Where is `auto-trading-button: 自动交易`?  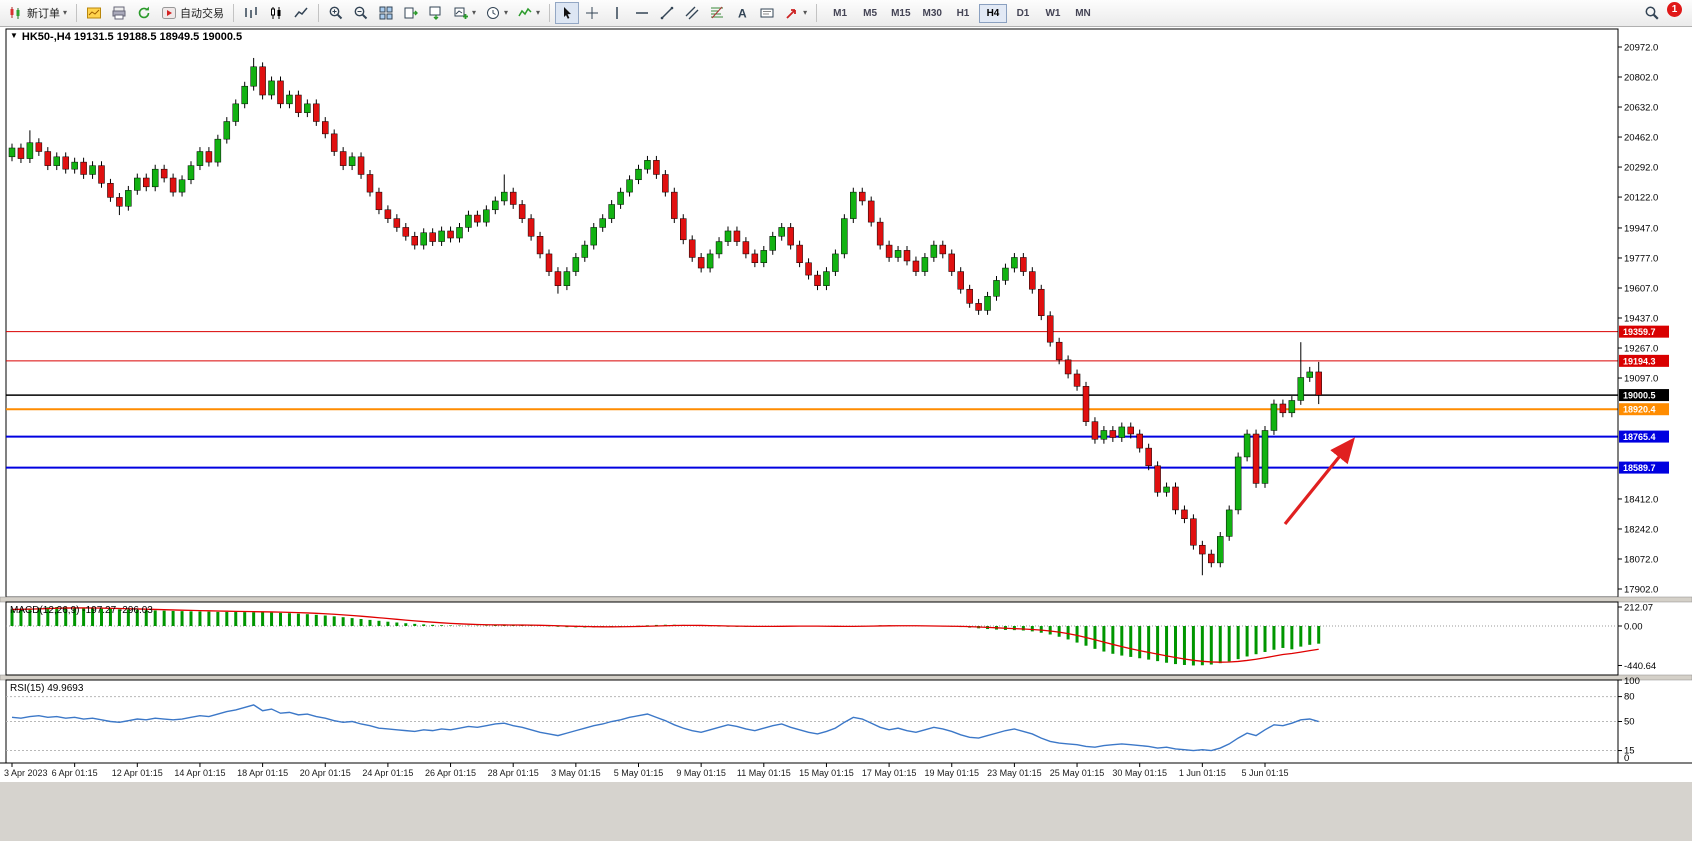 auto-trading-button: 自动交易 is located at coordinates (192, 13).